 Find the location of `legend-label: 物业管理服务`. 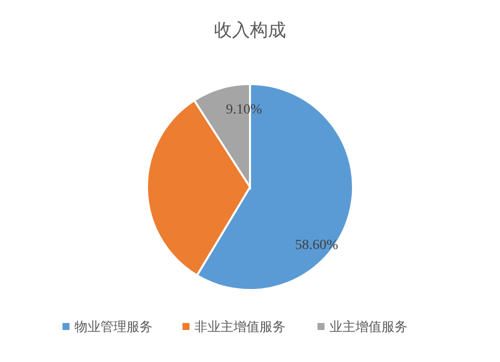

legend-label: 物业管理服务 is located at coordinates (113, 327).